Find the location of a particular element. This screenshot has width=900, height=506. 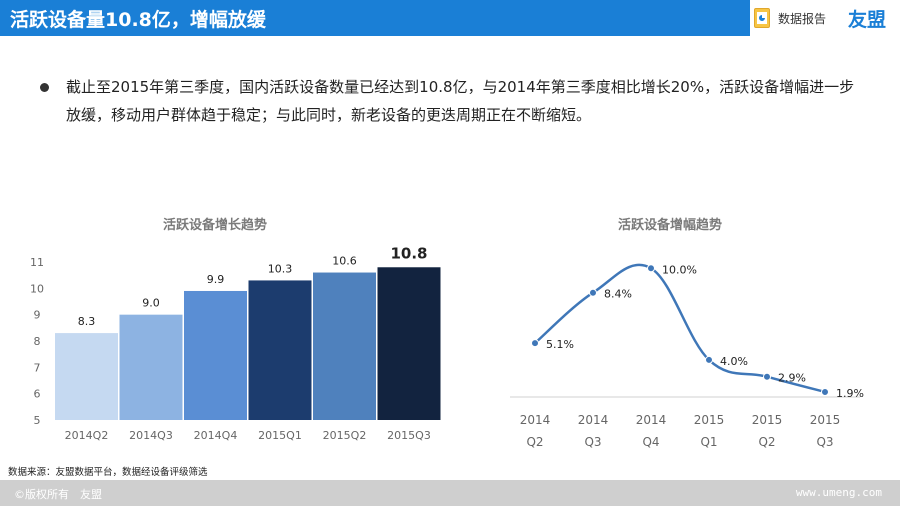

x-tick-label: 2014Q3 is located at coordinates (151, 435).